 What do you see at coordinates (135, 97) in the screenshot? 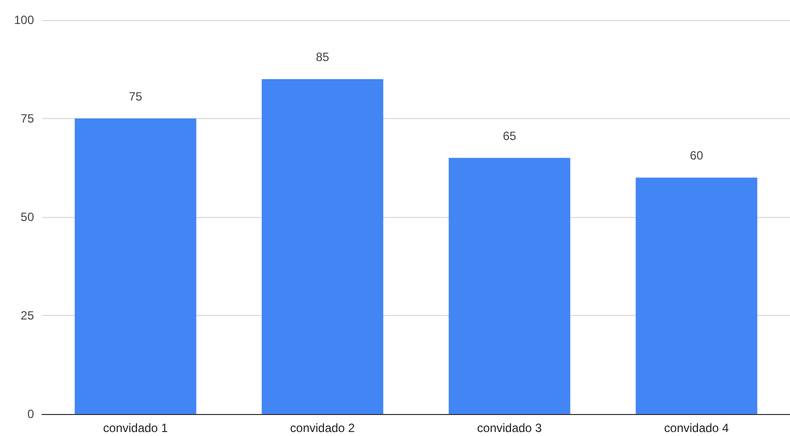
I see `data-label: 75` at bounding box center [135, 97].